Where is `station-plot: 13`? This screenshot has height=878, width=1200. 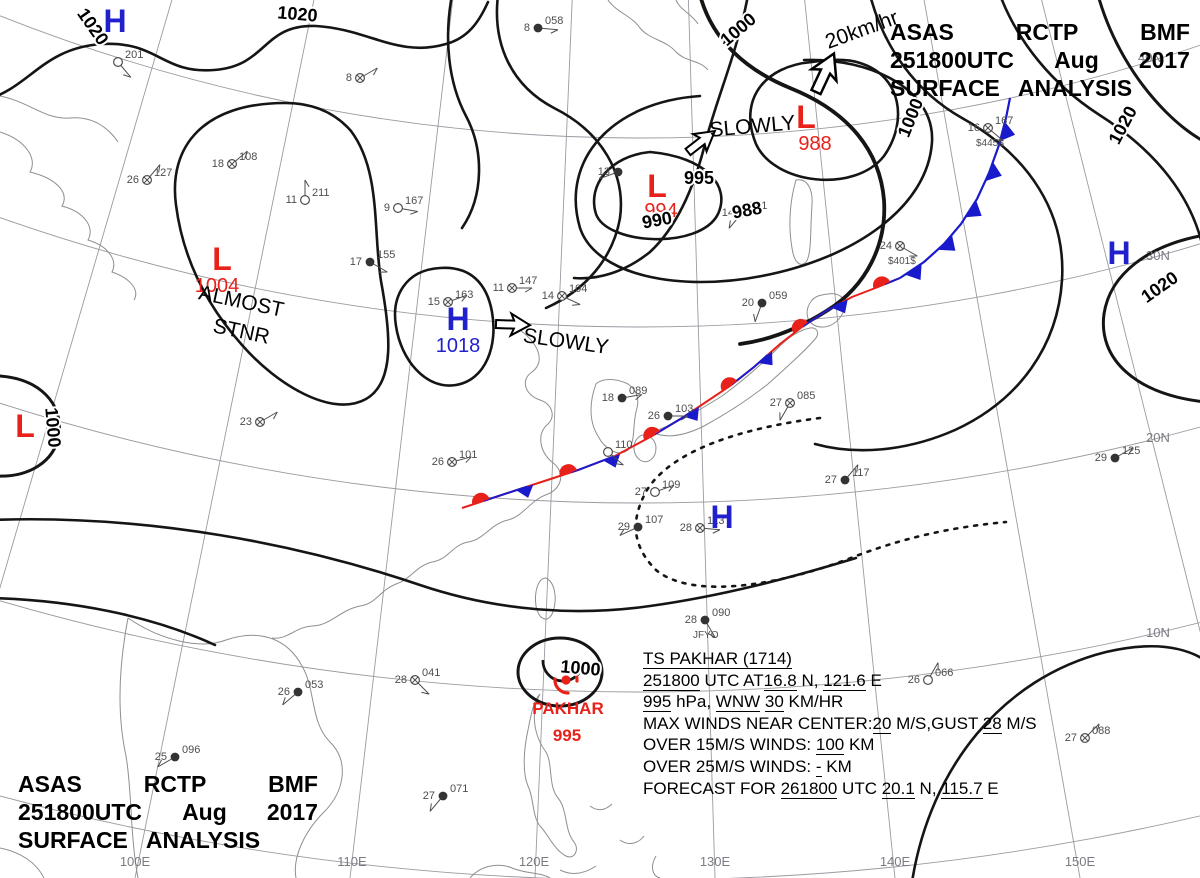
station-plot: 13 is located at coordinates (610, 173).